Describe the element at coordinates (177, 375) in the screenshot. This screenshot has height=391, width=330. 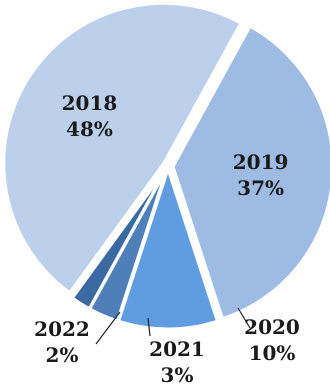
I see `slice-percent-2021: 3%` at that location.